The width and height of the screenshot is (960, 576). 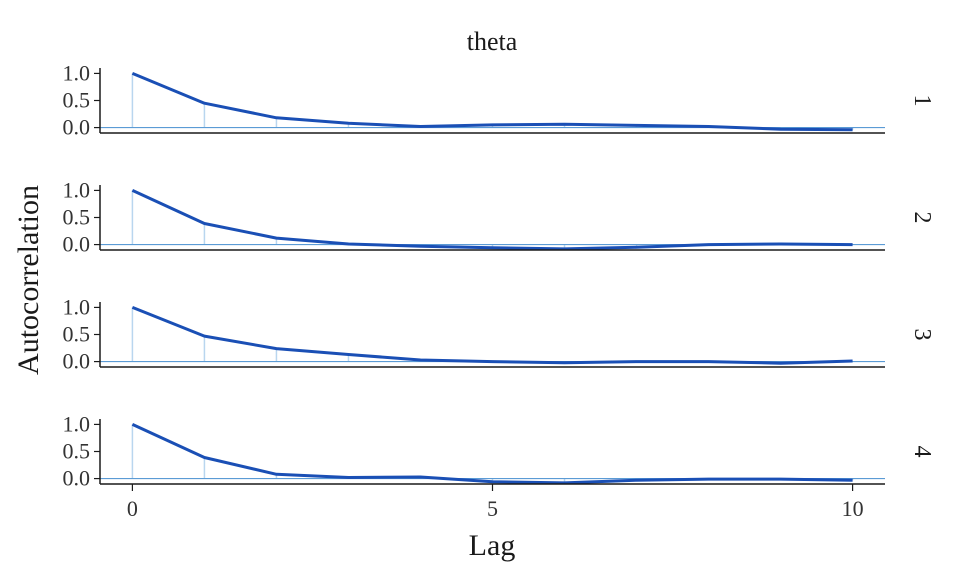 I want to click on y-axis-title: Autocorrelation, so click(x=28, y=280).